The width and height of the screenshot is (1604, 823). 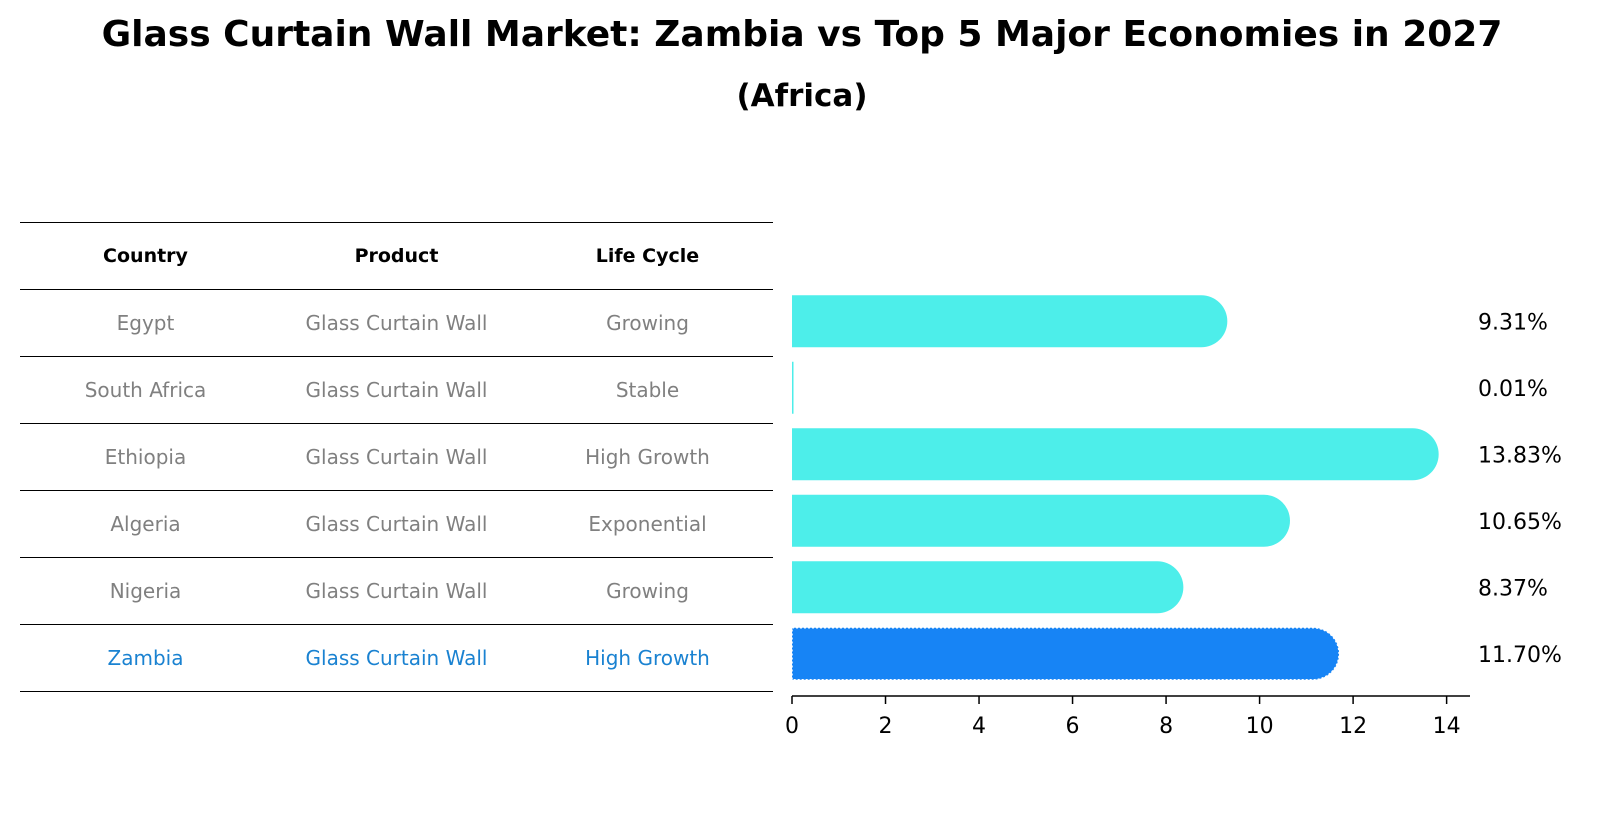 What do you see at coordinates (793, 387) in the screenshot?
I see `bar-south-africa` at bounding box center [793, 387].